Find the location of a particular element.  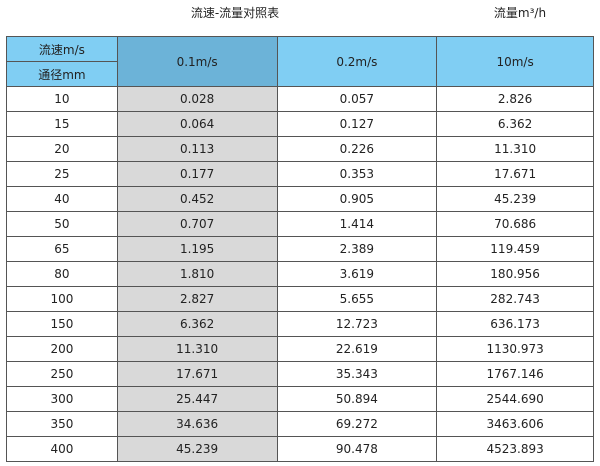

table-title: 流速-流量对照表 is located at coordinates (235, 13).